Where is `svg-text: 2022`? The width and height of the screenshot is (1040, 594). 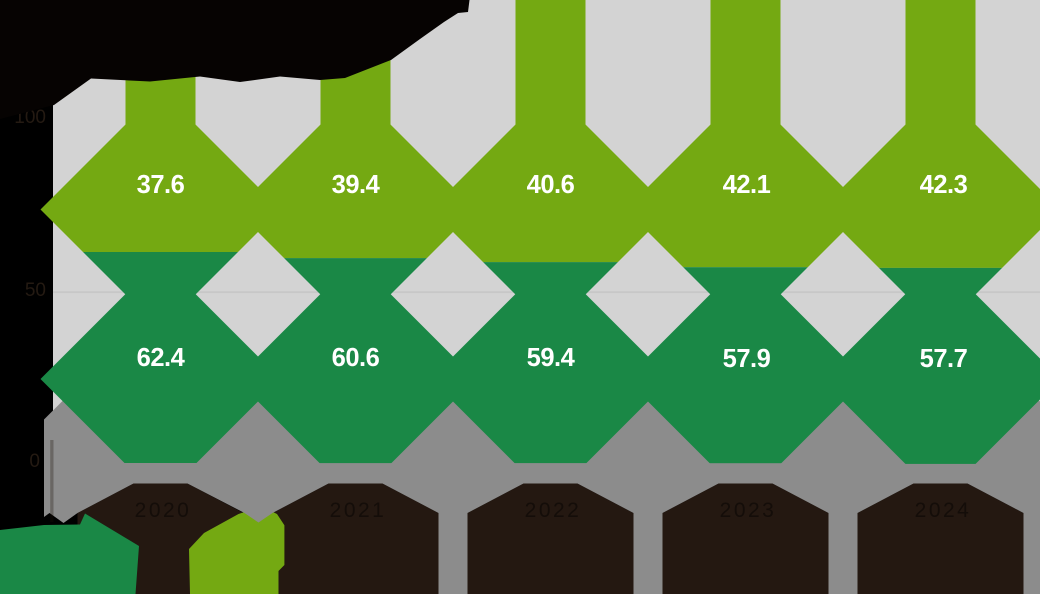 svg-text: 2022 is located at coordinates (553, 510).